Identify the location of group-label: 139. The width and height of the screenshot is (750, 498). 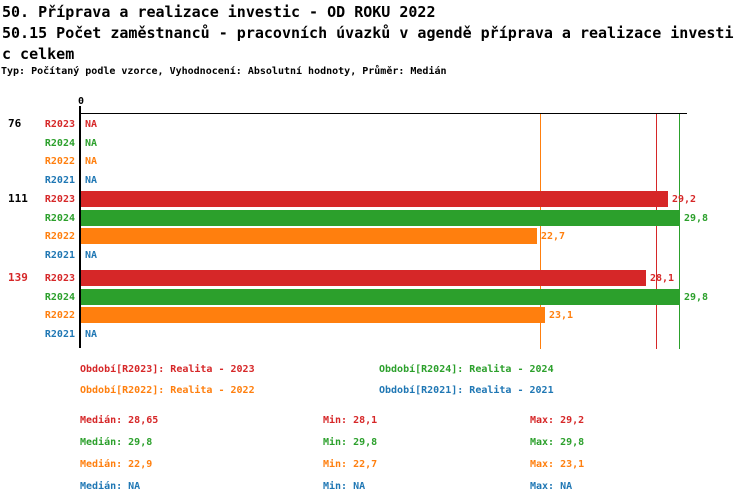
(18, 277).